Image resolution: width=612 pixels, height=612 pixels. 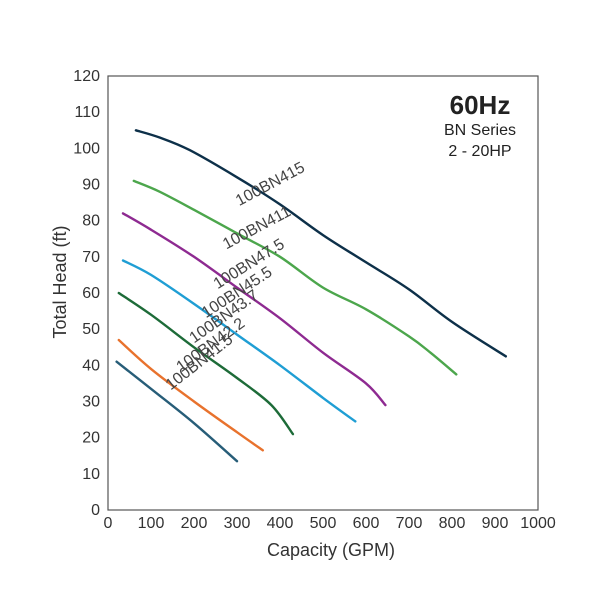 What do you see at coordinates (237, 523) in the screenshot?
I see `x-tick-label: 300` at bounding box center [237, 523].